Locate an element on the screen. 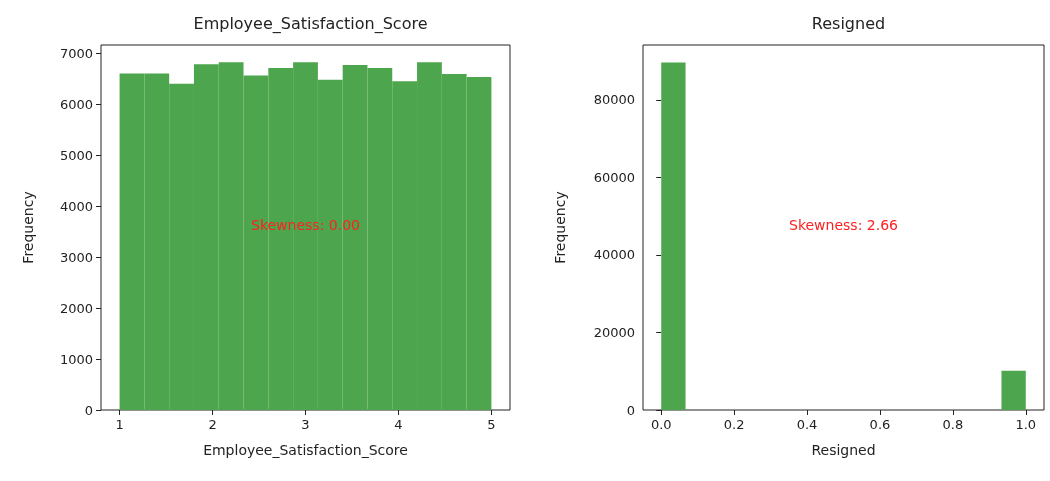 The width and height of the screenshot is (1050, 481). x-tick-label: 0.4 is located at coordinates (807, 424).